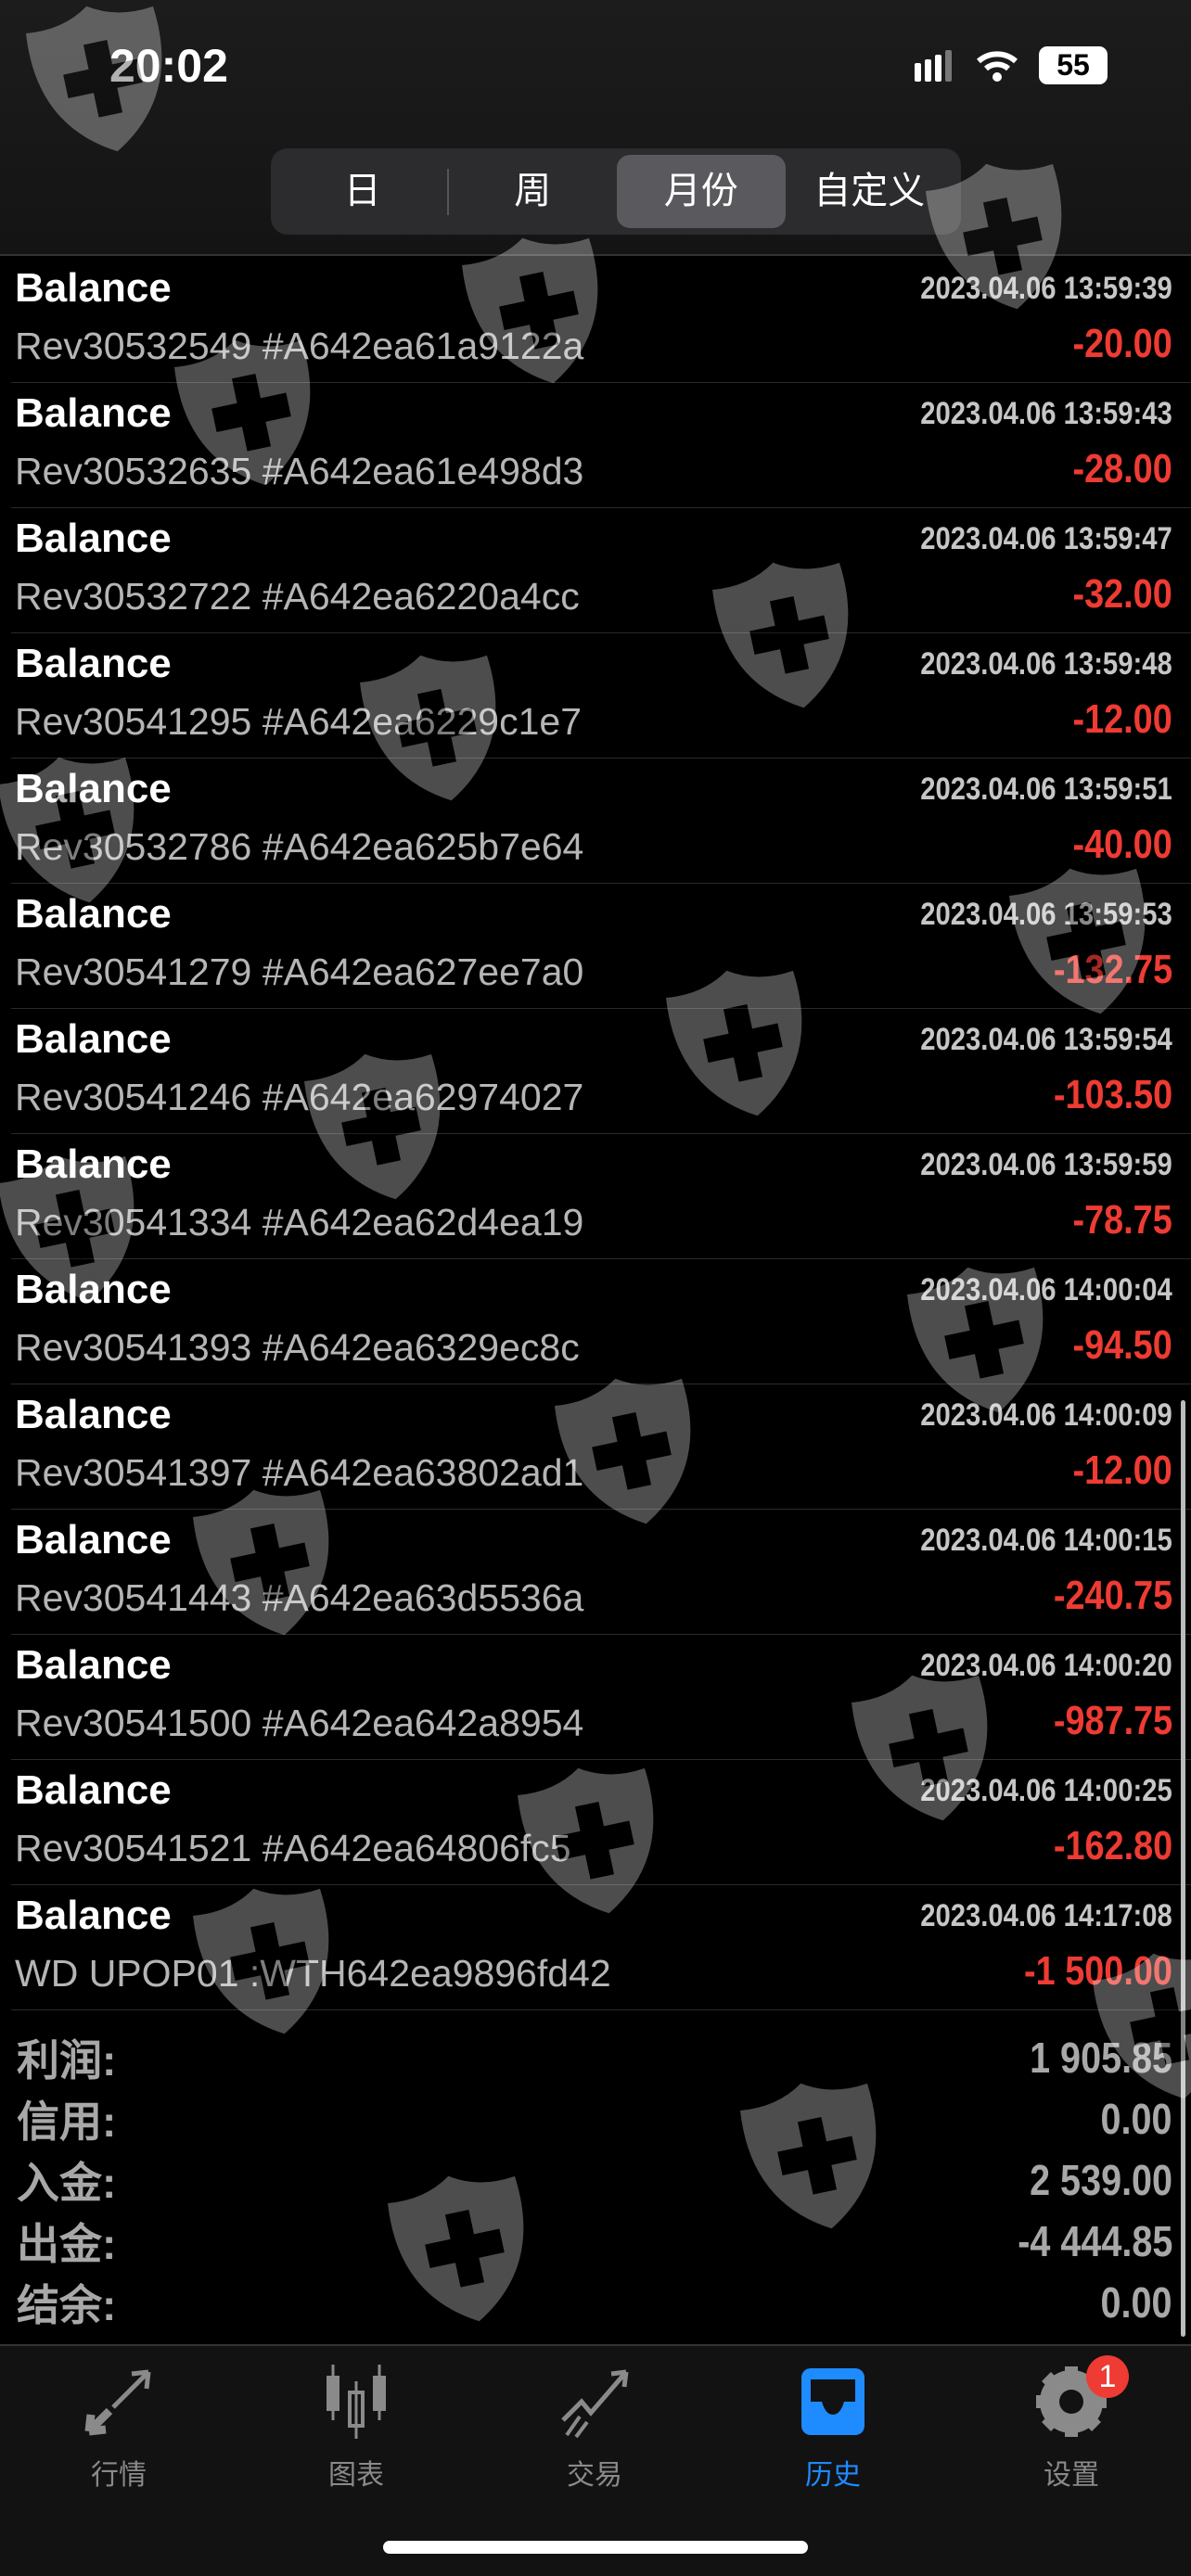 The height and width of the screenshot is (2576, 1191). I want to click on row-description: Rev30541393 #A642ea6329ec8c, so click(297, 1347).